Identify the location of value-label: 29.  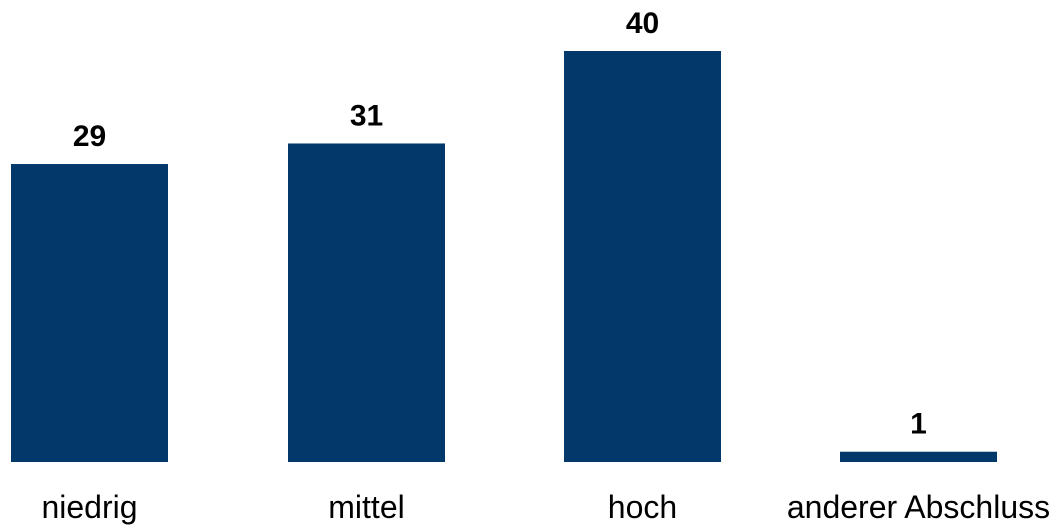
(89, 136).